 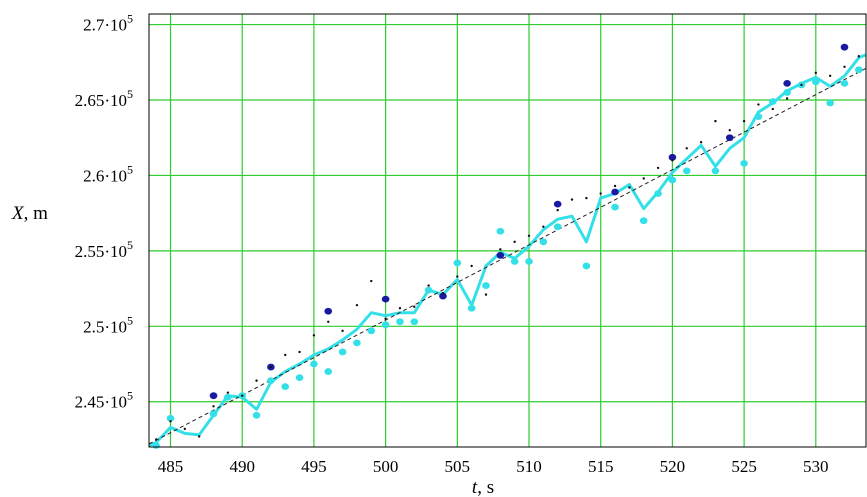 What do you see at coordinates (314, 466) in the screenshot?
I see `x-tick-label: 495` at bounding box center [314, 466].